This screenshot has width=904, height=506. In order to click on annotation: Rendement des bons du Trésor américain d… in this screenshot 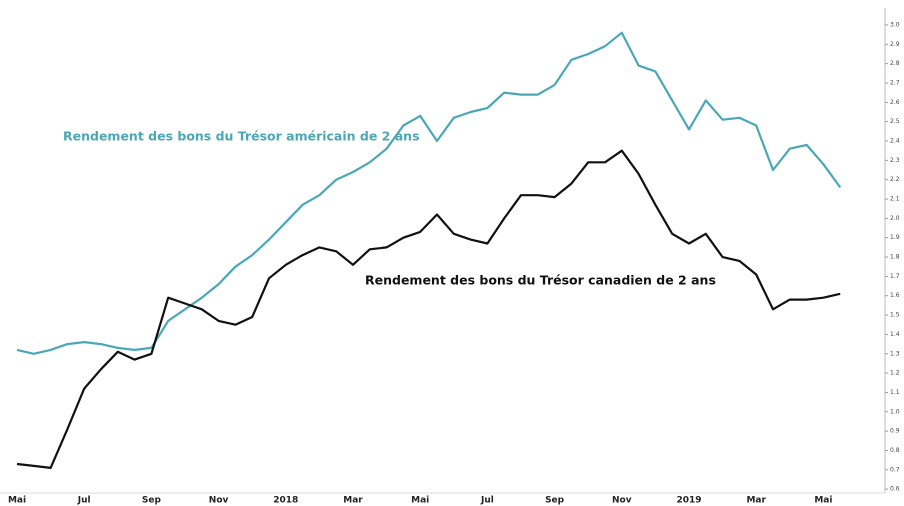, I will do `click(241, 136)`.